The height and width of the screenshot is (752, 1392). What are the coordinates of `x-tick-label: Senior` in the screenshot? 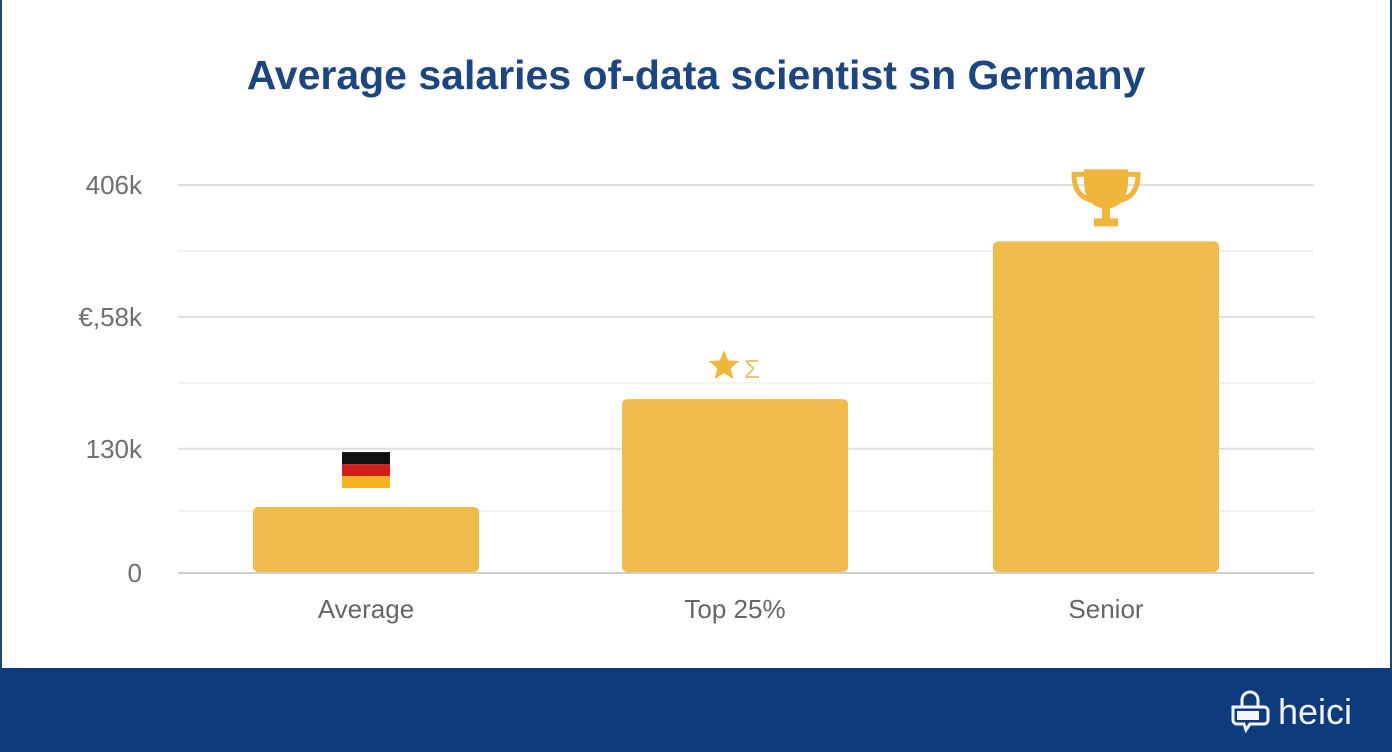 It's located at (1105, 609).